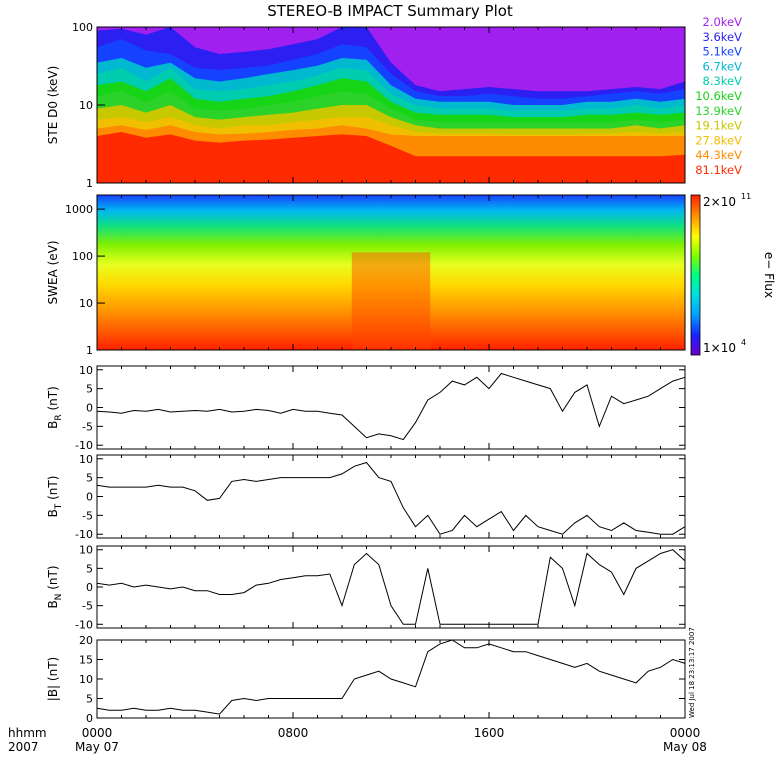  What do you see at coordinates (723, 37) in the screenshot?
I see `legend-3.6keV: 3.6keV` at bounding box center [723, 37].